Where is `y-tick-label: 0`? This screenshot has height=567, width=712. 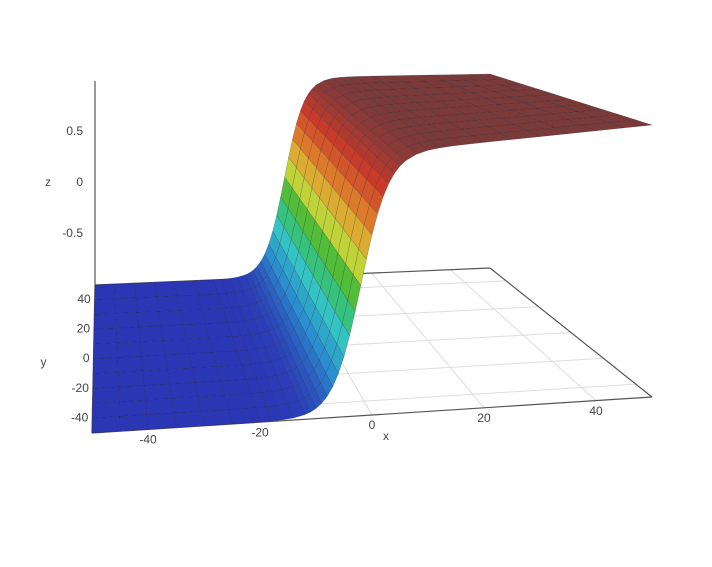 y-tick-label: 0 is located at coordinates (86, 358).